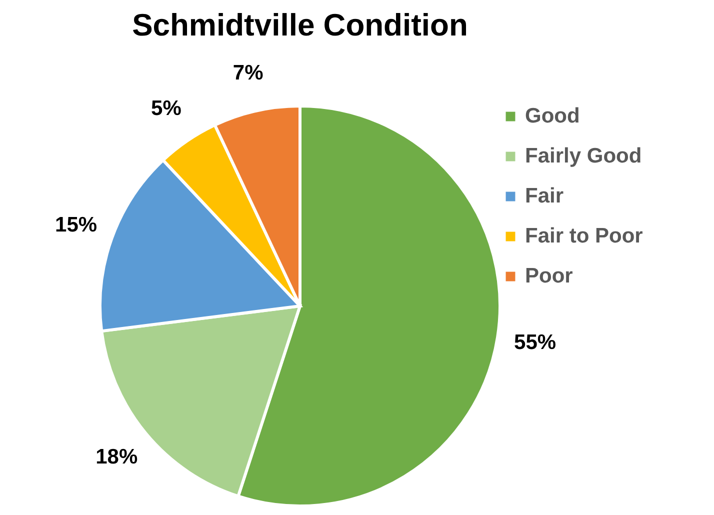  What do you see at coordinates (552, 116) in the screenshot?
I see `legend-label: Good` at bounding box center [552, 116].